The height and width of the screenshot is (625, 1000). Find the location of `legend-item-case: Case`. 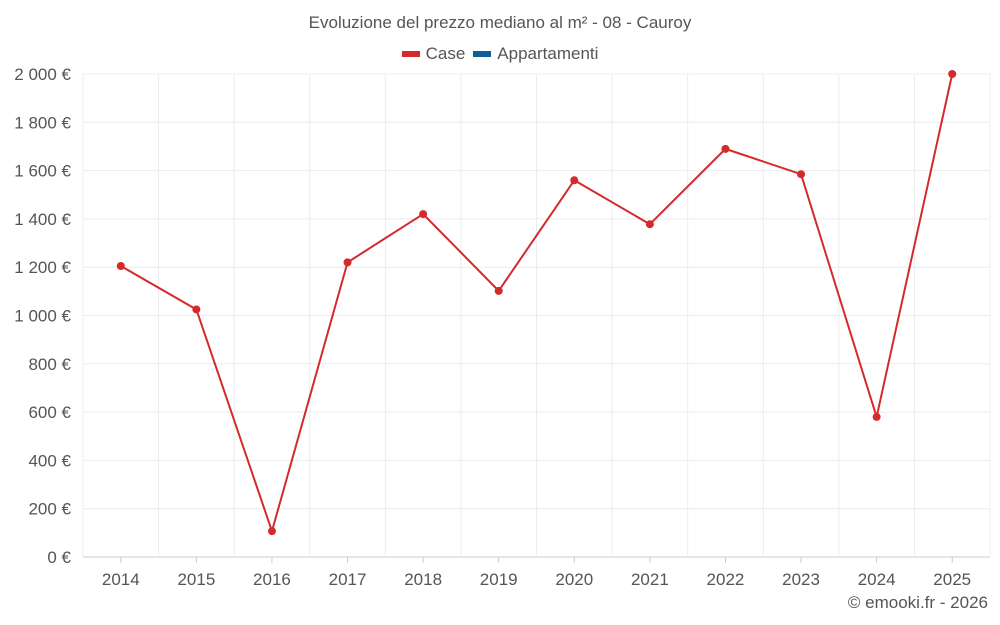

legend-item-case: Case is located at coordinates (433, 54).